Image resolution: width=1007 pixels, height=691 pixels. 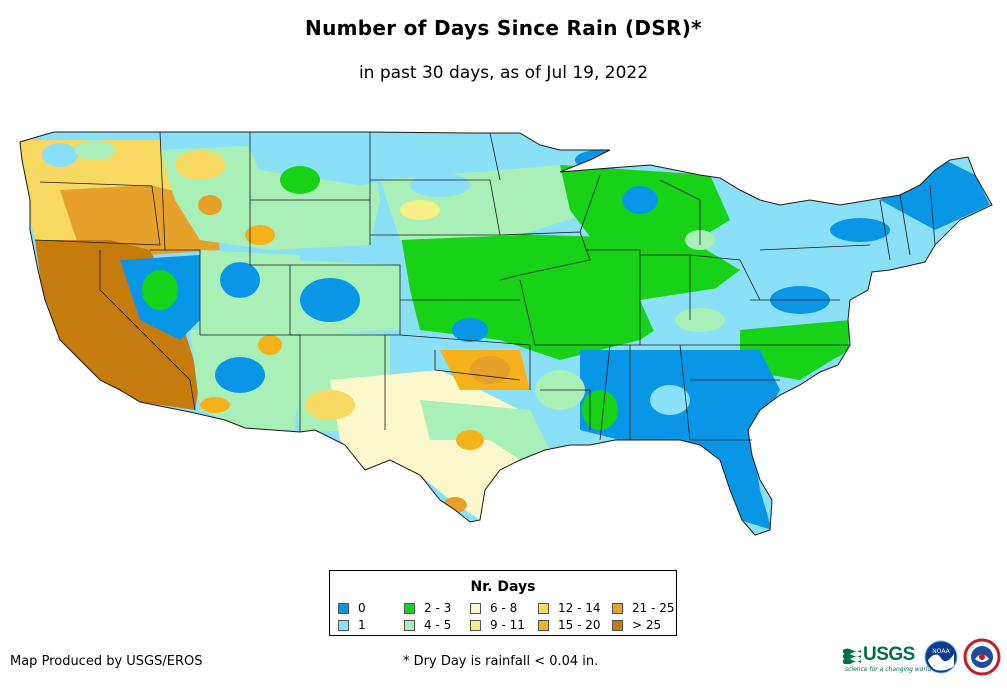 I want to click on legend-item: 15 - 20, so click(x=569, y=625).